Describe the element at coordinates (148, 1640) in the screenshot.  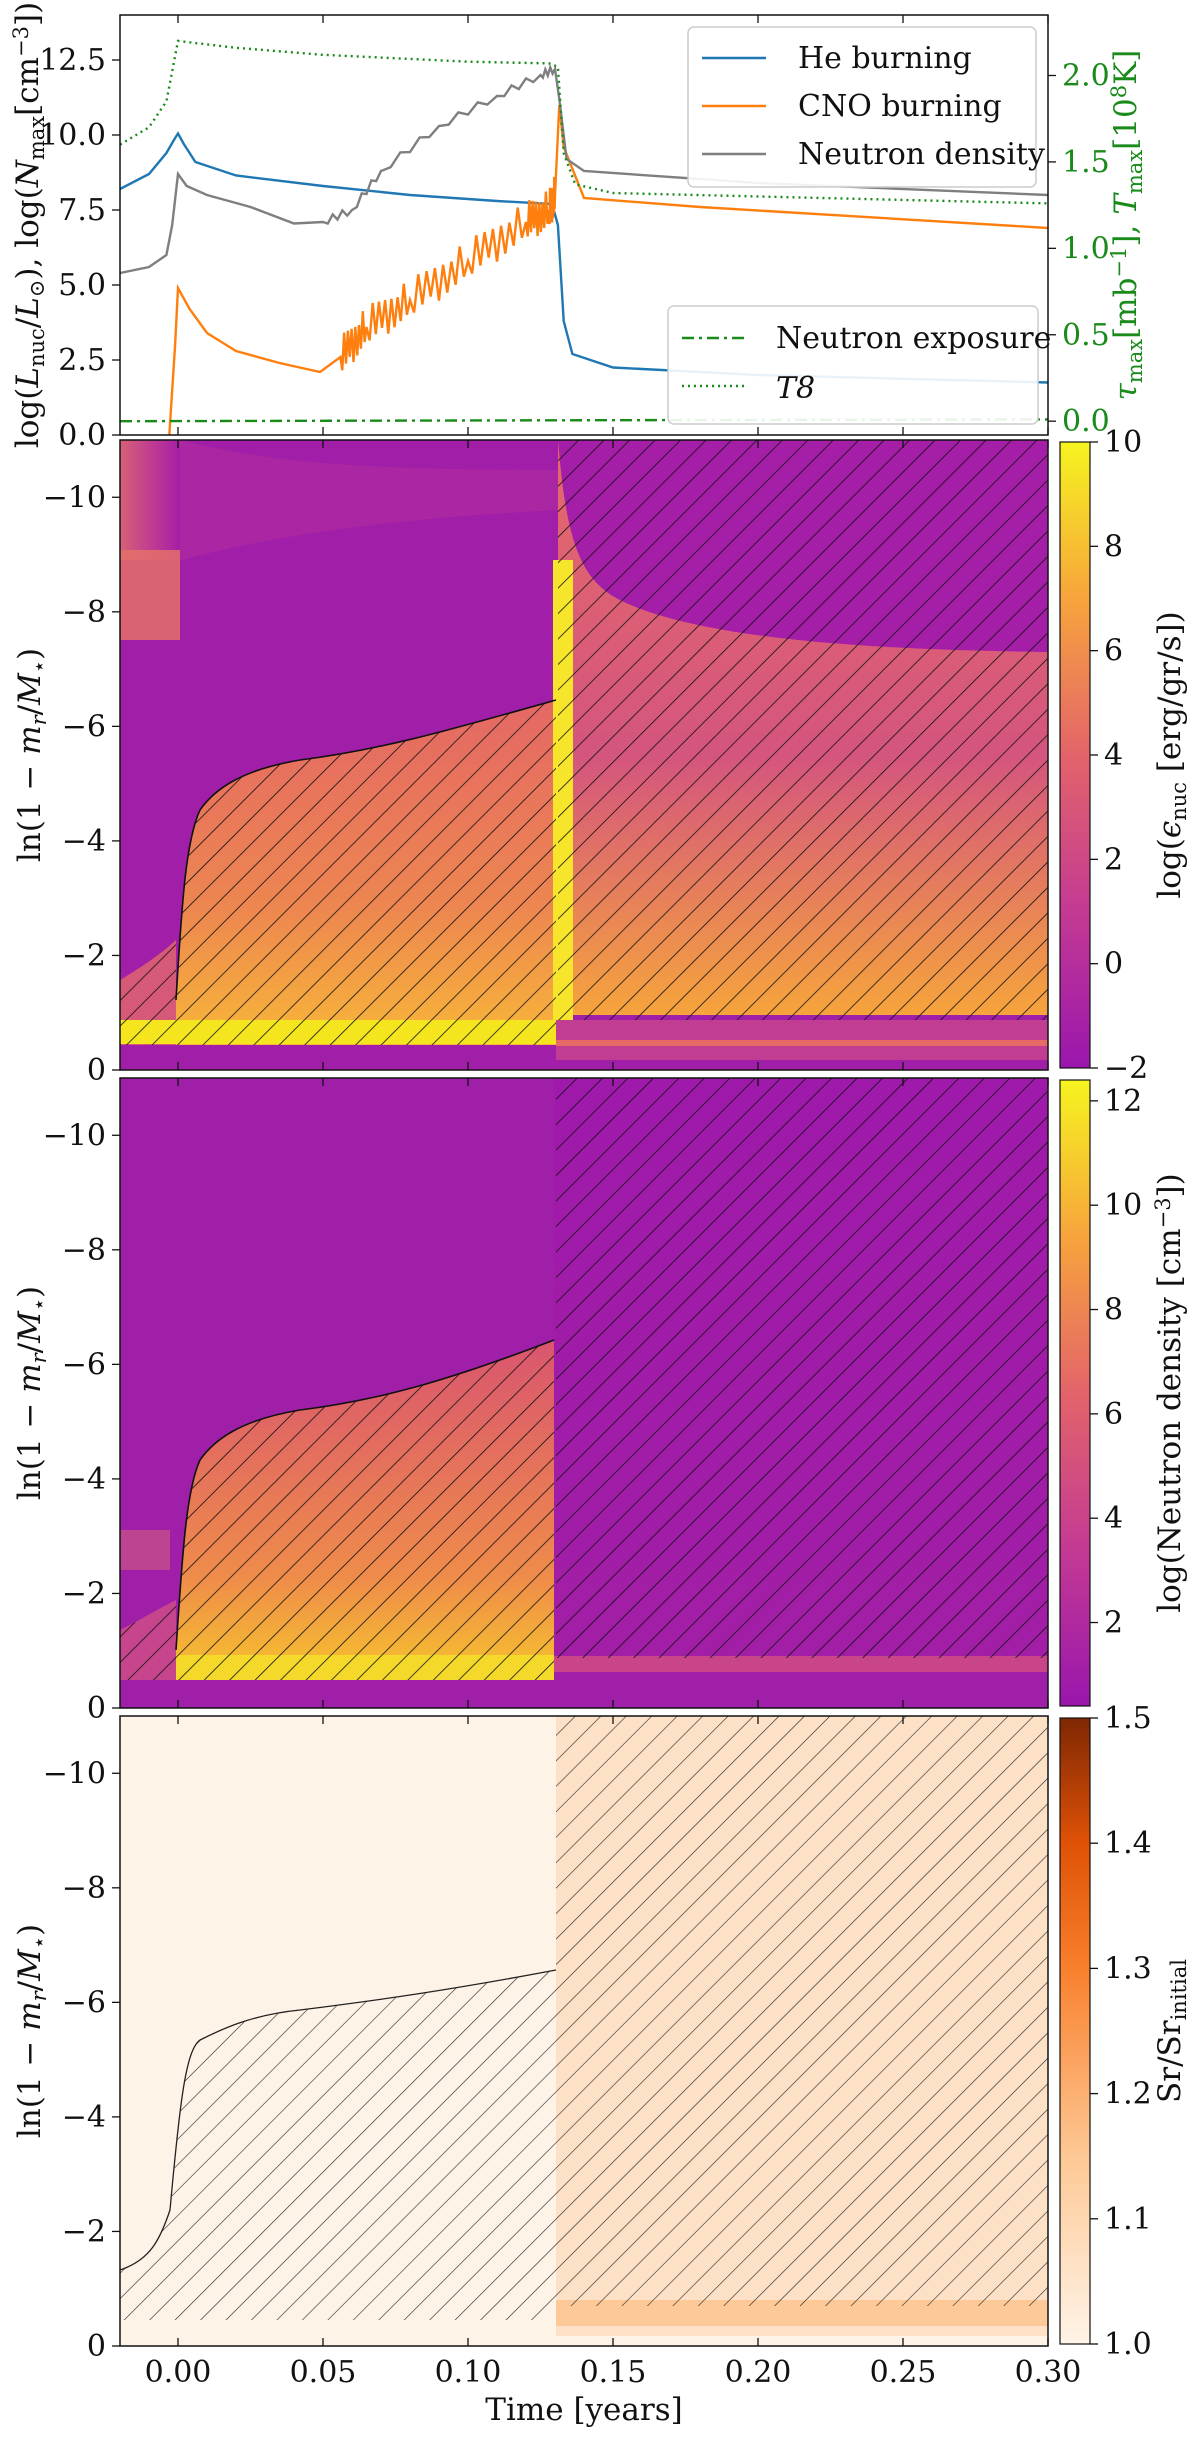
I see `neutron-hatch-prepulse` at that location.